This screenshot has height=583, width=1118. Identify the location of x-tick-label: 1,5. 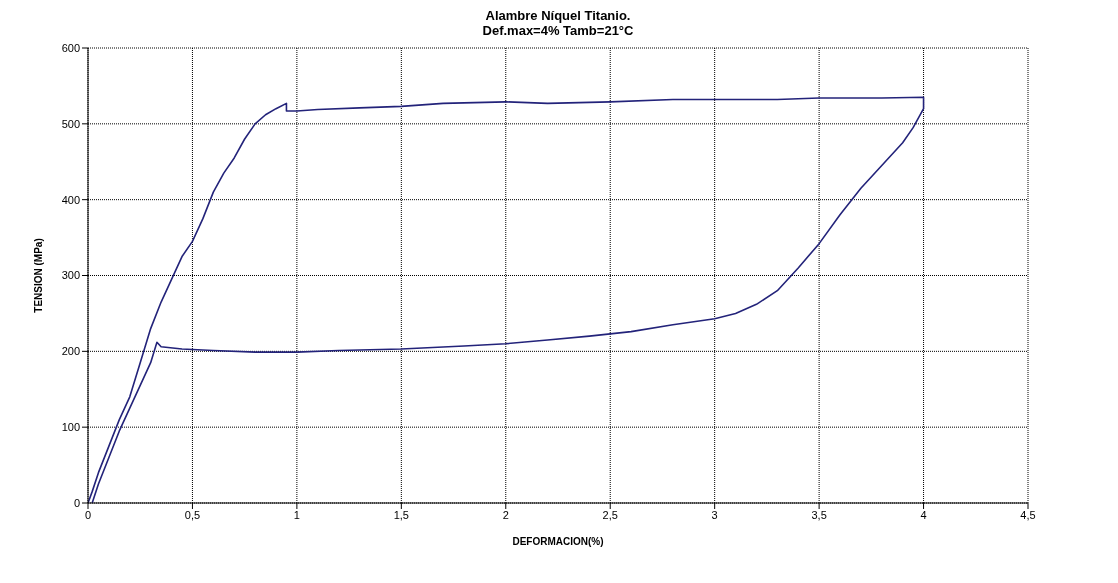
(401, 514).